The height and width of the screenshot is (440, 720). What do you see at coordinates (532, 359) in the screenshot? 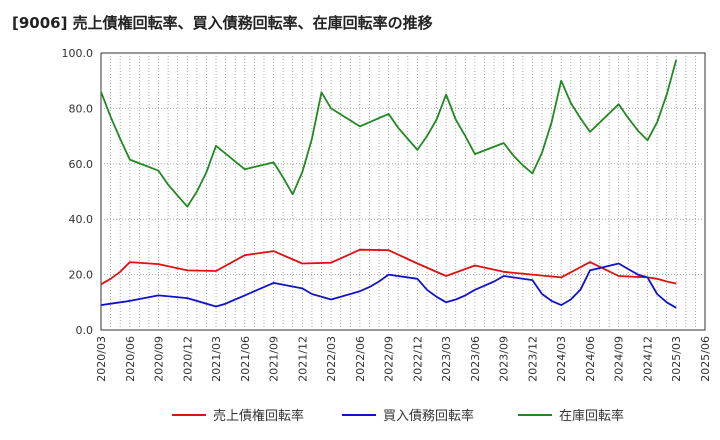
I see `x-tick-label: 2023/12` at bounding box center [532, 359].